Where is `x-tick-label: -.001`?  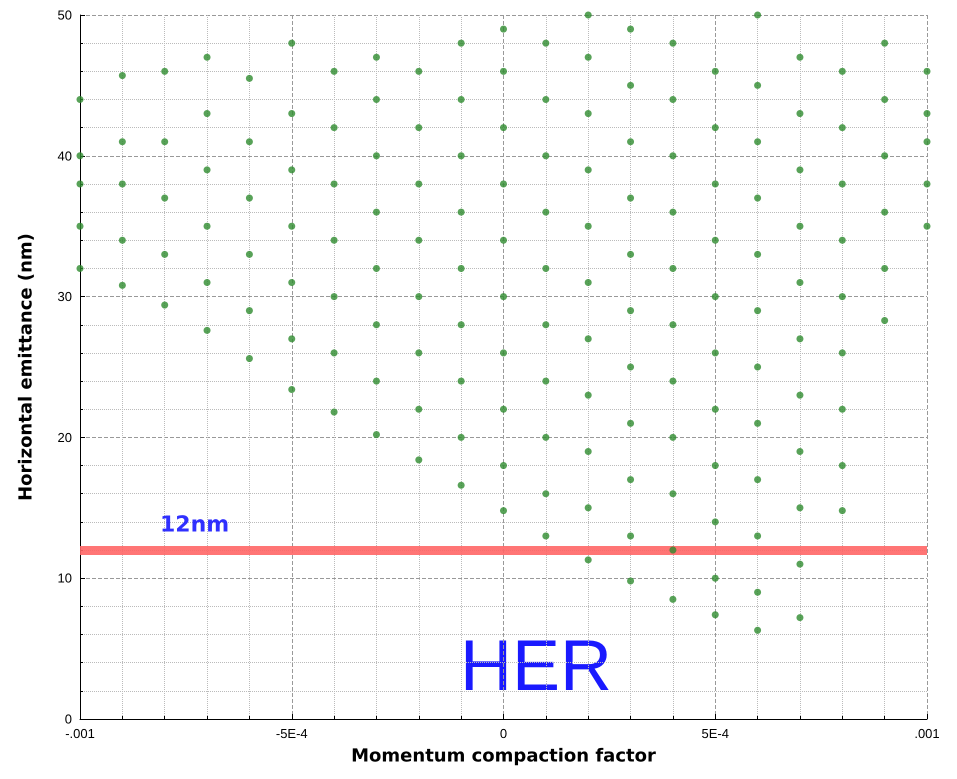
x-tick-label: -.001 is located at coordinates (80, 733).